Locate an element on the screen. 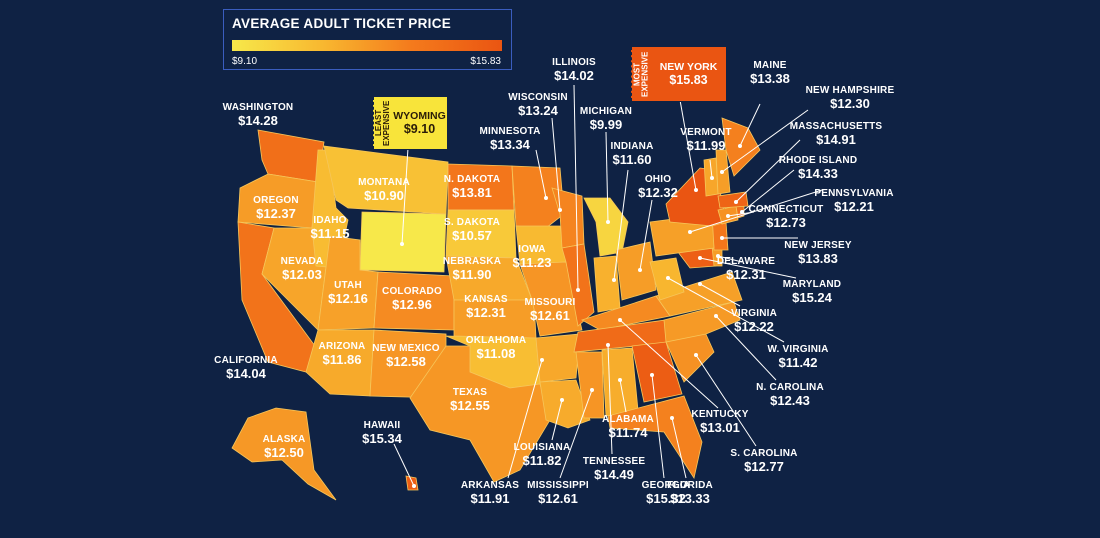  state-price-tennessee: $14.49 is located at coordinates (614, 474).